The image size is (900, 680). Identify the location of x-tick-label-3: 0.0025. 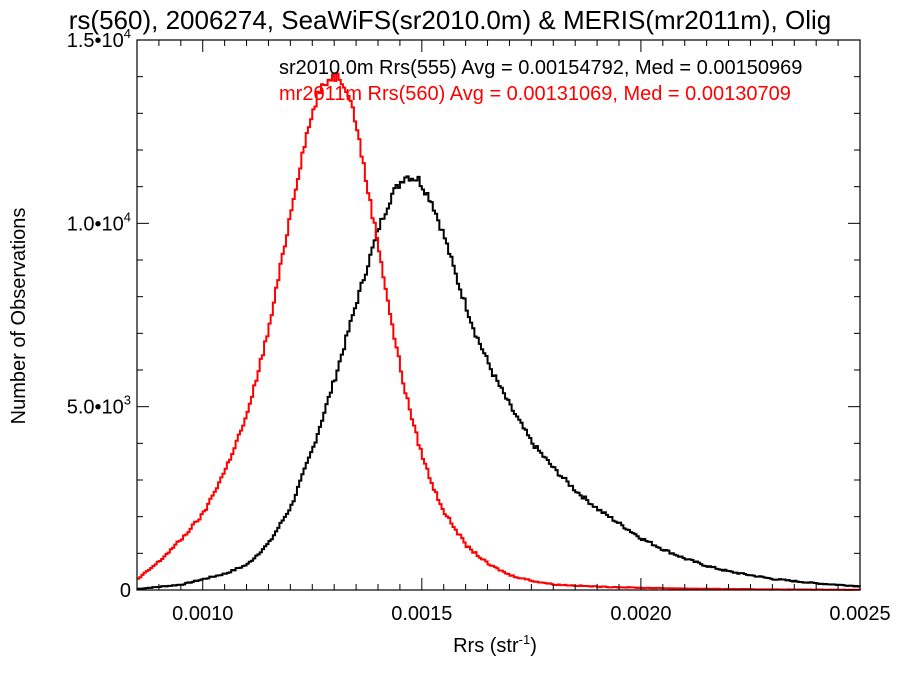
(859, 614).